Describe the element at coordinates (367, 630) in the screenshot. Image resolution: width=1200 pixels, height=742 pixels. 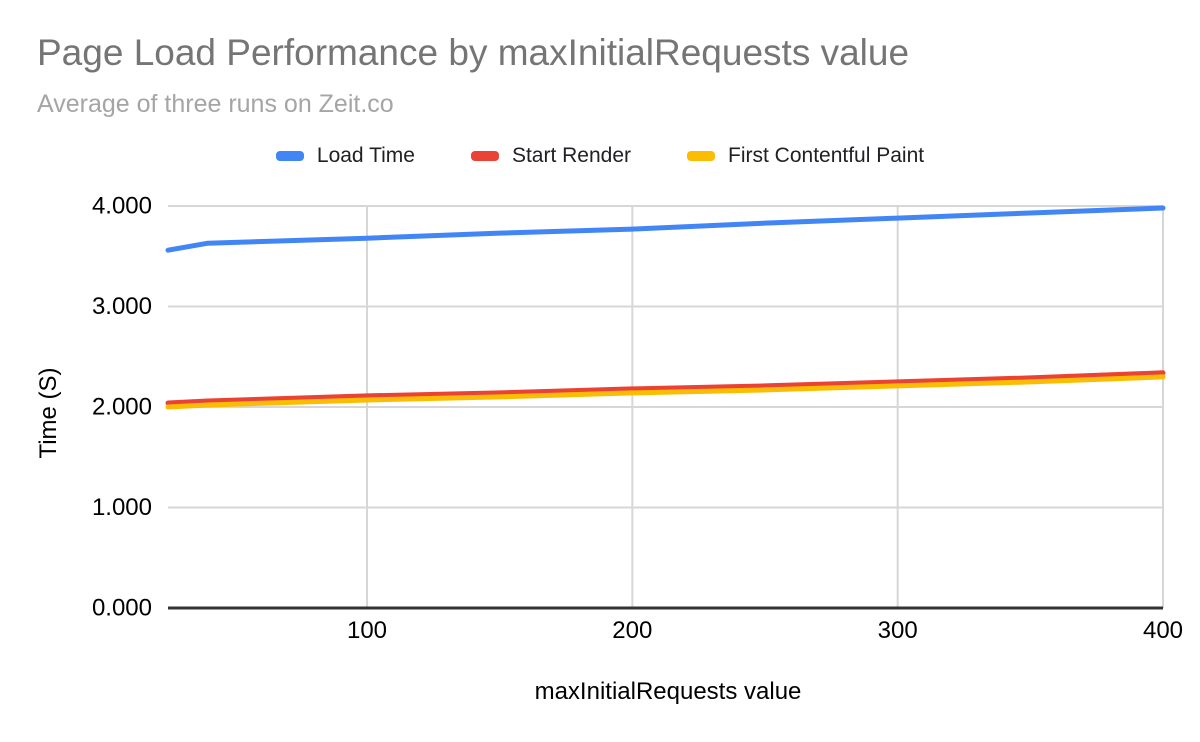
I see `x-tick-label: 100` at that location.